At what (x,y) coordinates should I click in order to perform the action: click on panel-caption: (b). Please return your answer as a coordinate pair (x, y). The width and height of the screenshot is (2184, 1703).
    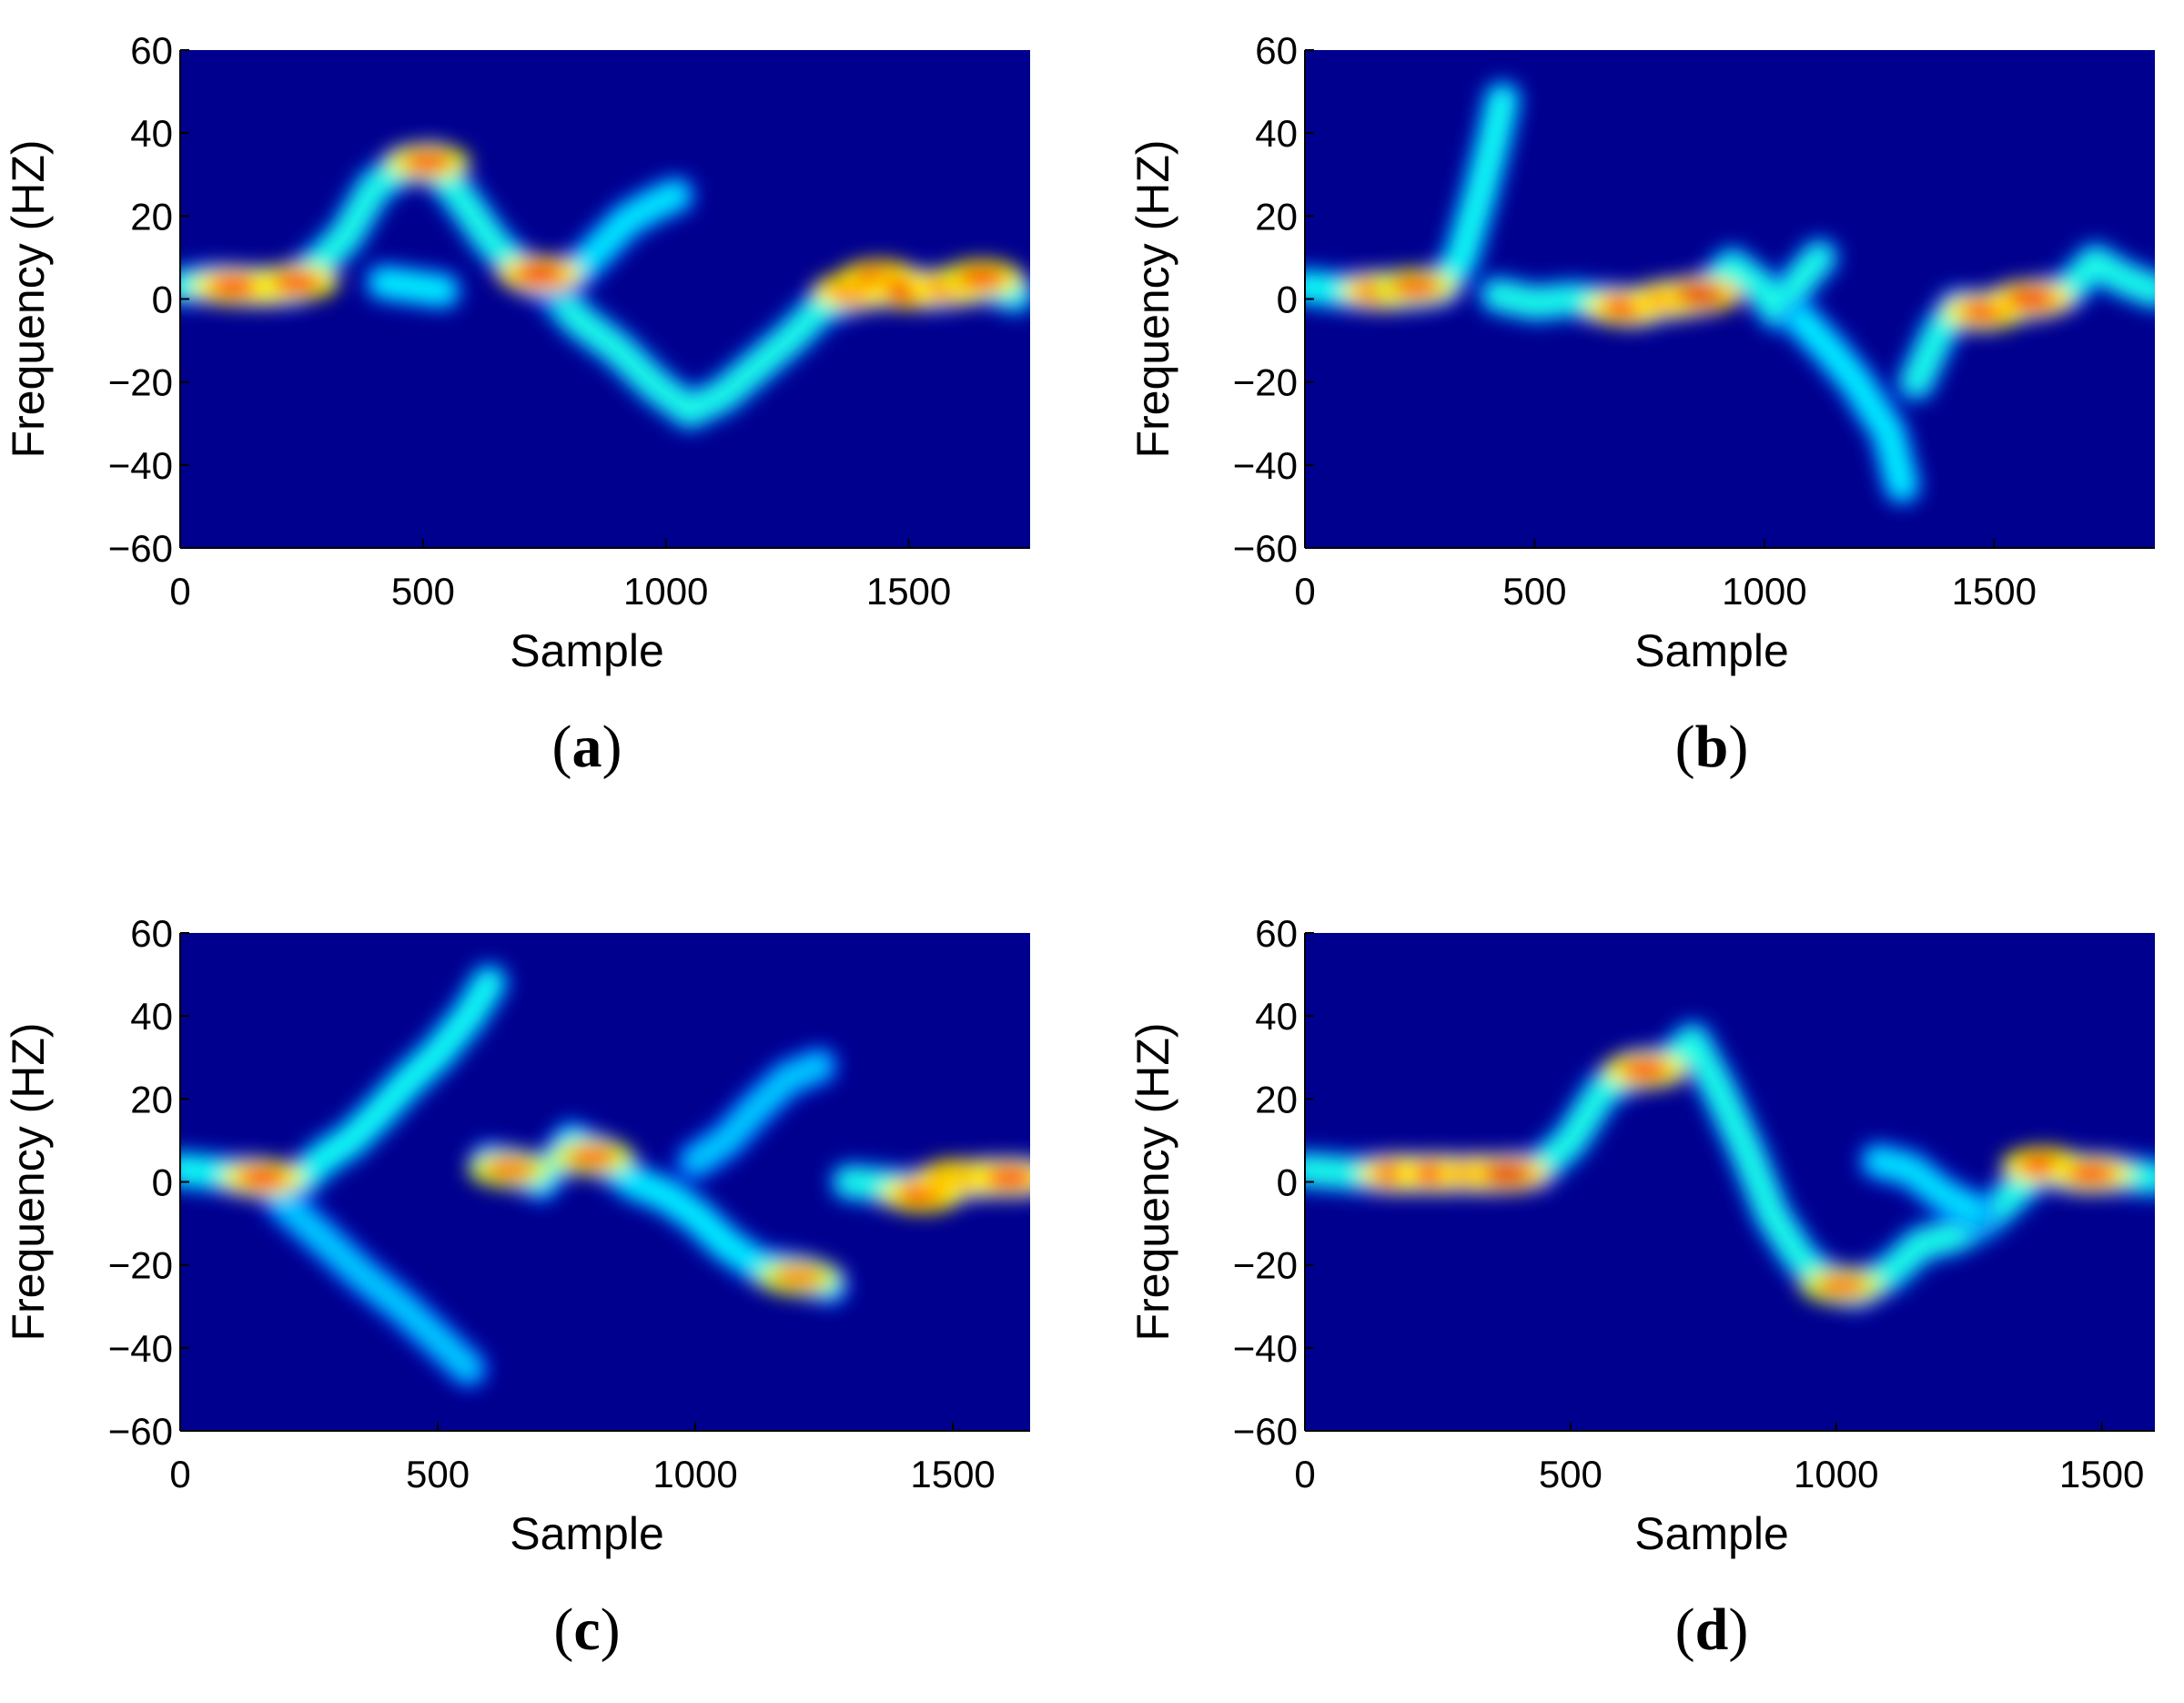
    Looking at the image, I should click on (1712, 747).